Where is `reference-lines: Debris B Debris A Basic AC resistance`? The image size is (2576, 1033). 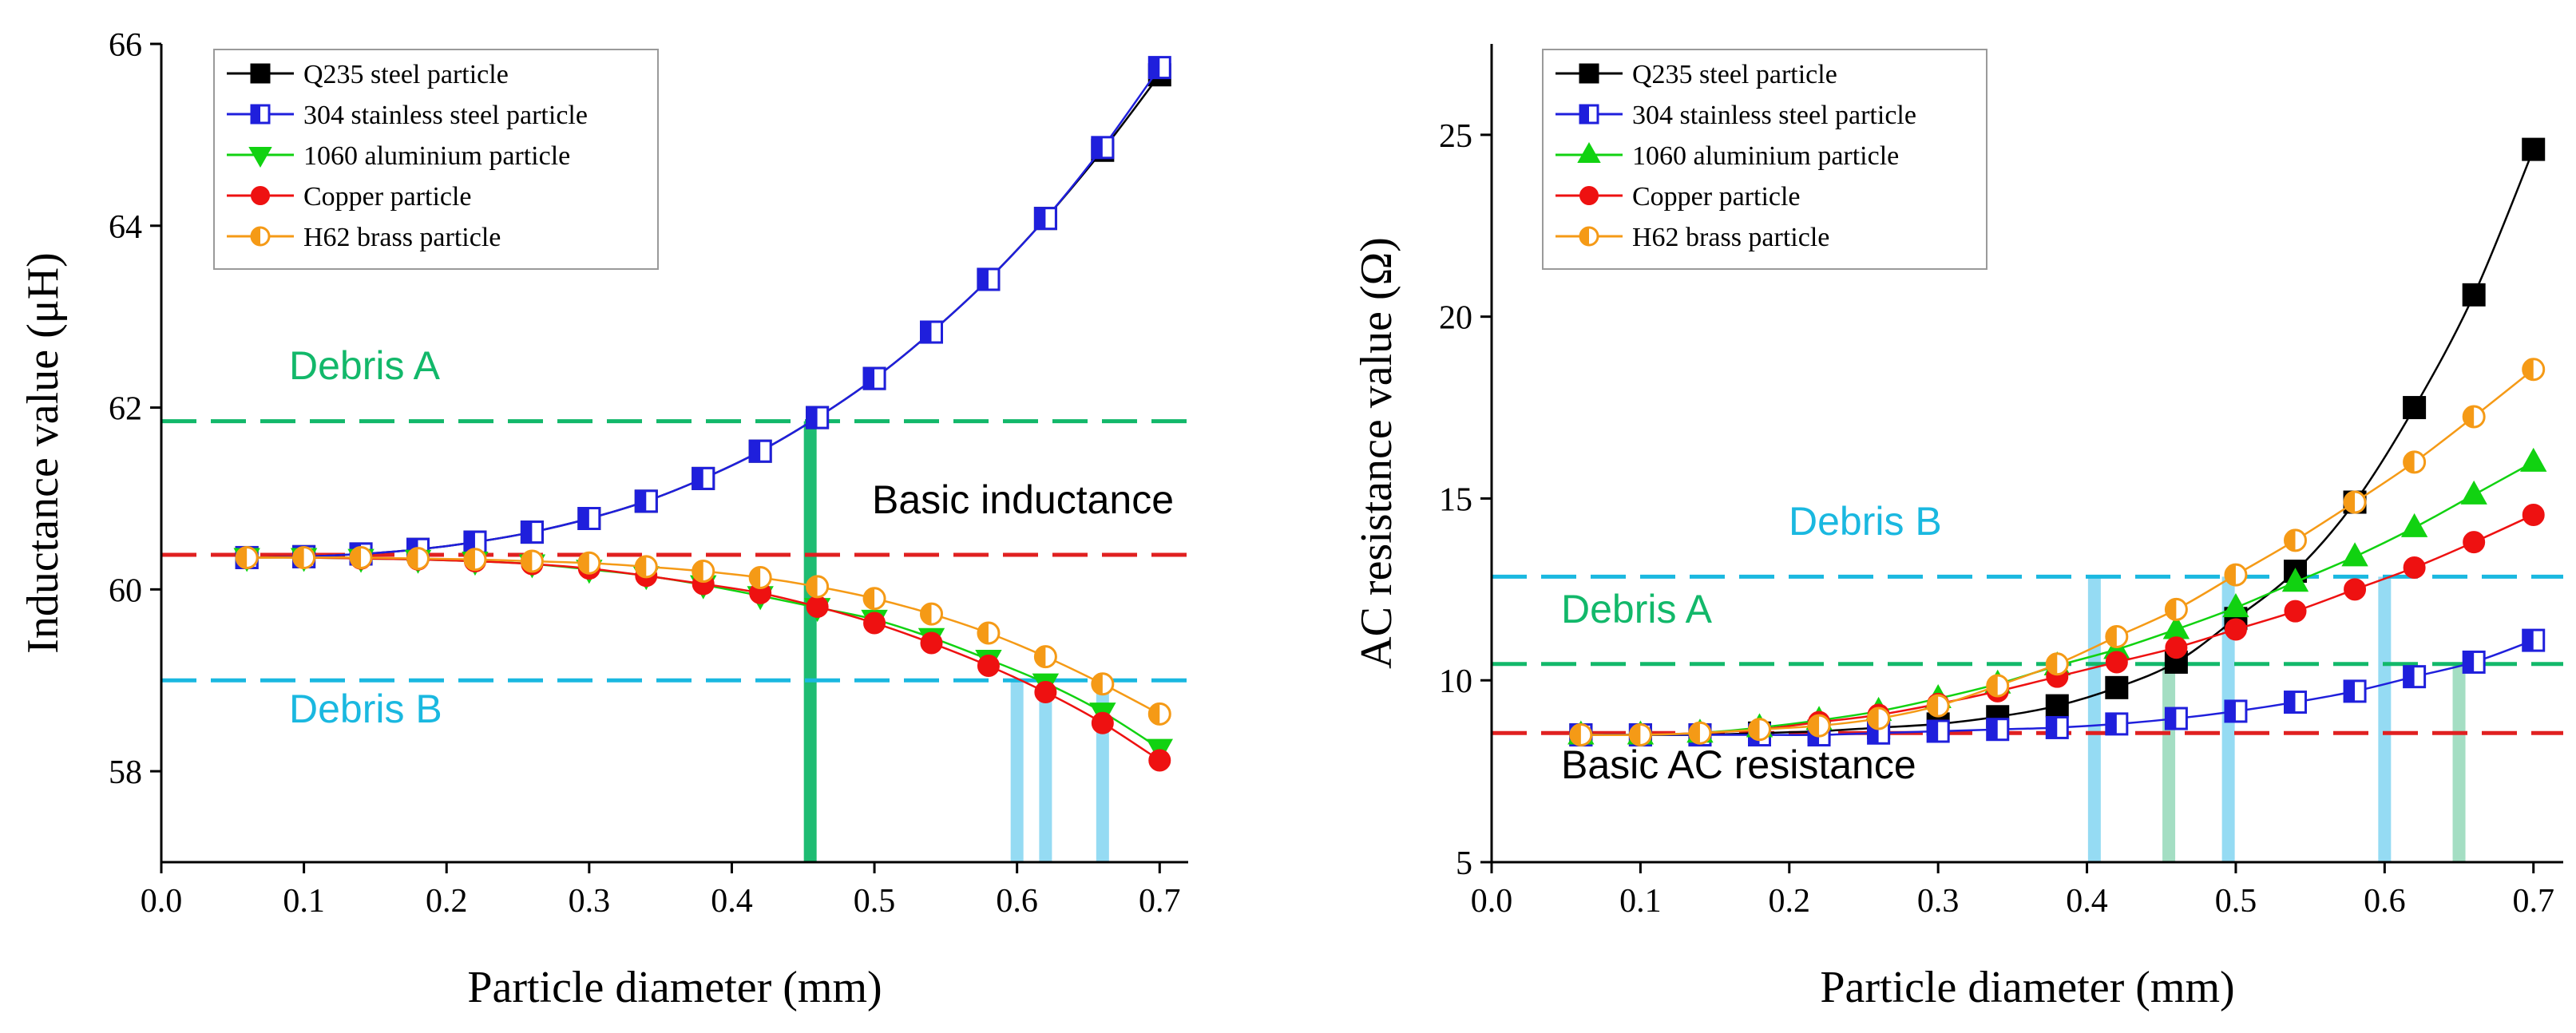 reference-lines: Debris B Debris A Basic AC resistance is located at coordinates (2028, 643).